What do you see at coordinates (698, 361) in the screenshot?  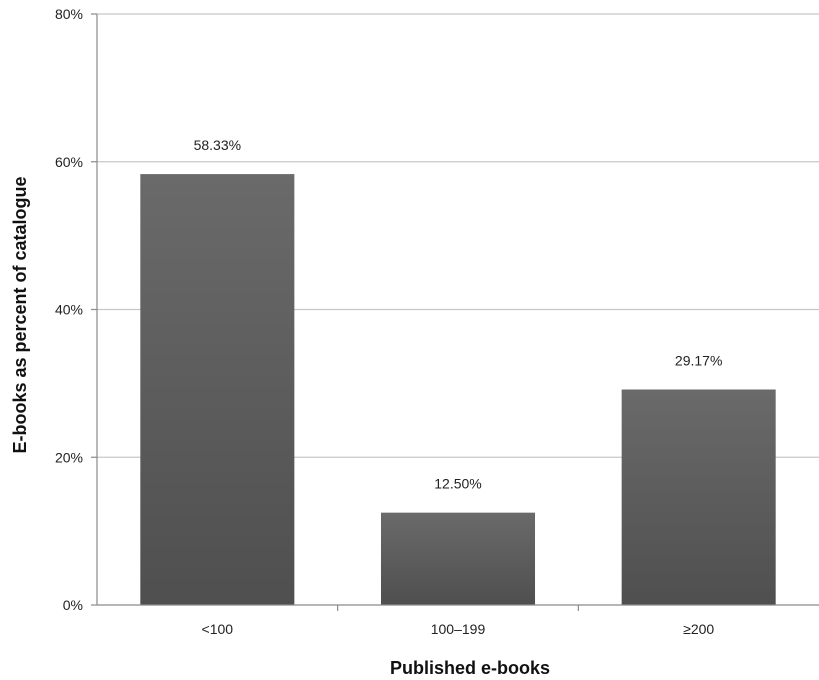 I see `data-label: 29.17%` at bounding box center [698, 361].